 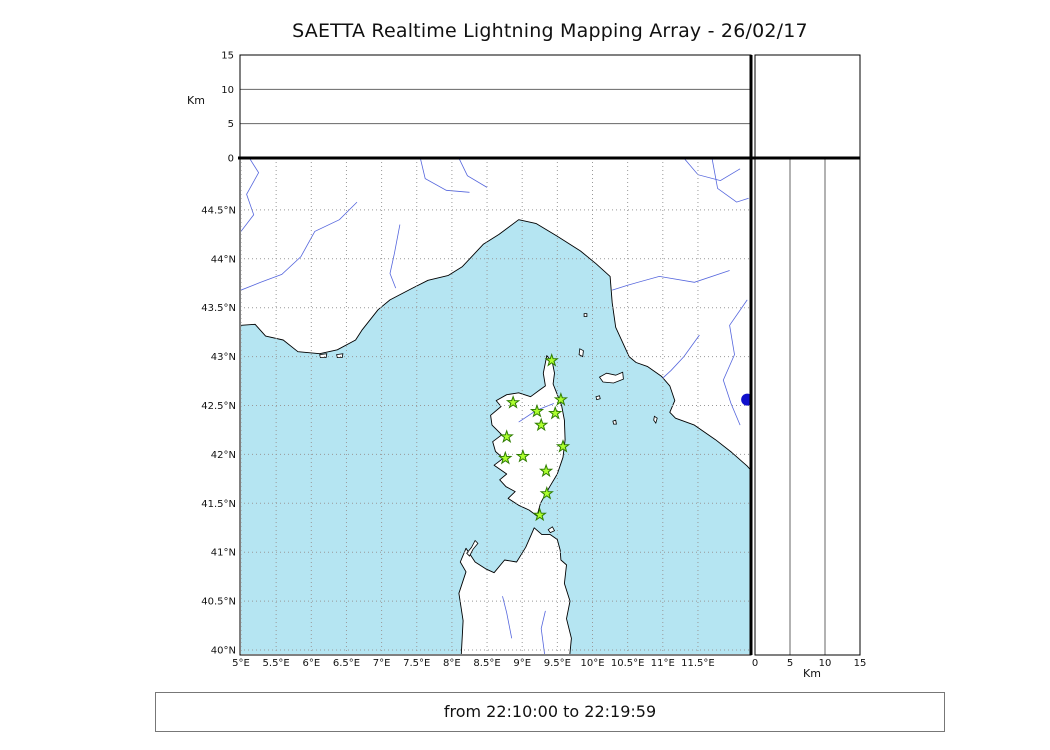 What do you see at coordinates (807, 406) in the screenshot?
I see `right-panel-border` at bounding box center [807, 406].